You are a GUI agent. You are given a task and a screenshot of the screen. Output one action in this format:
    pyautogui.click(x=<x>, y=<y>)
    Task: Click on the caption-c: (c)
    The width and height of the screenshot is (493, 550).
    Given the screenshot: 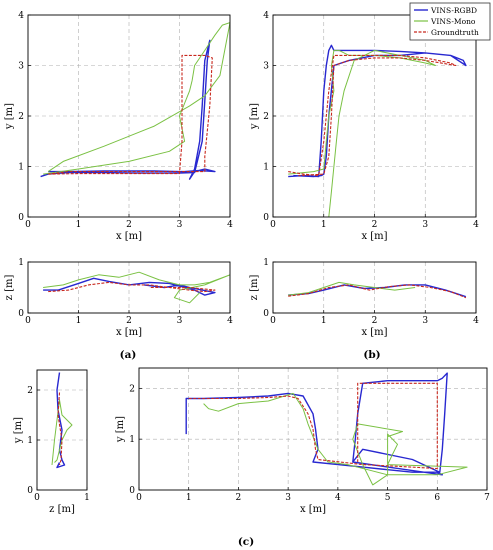 What is the action you would take?
    pyautogui.click(x=246, y=542)
    